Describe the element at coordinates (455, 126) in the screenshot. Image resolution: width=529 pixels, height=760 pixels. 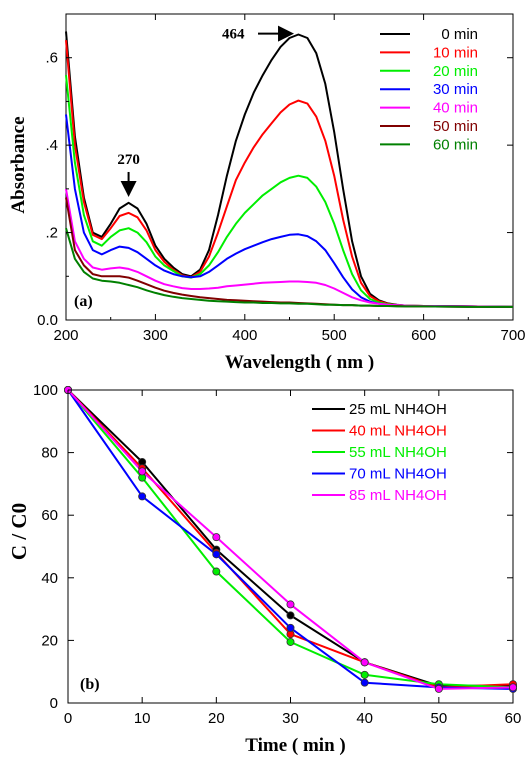
I see `legend-label-a: 50 min` at that location.